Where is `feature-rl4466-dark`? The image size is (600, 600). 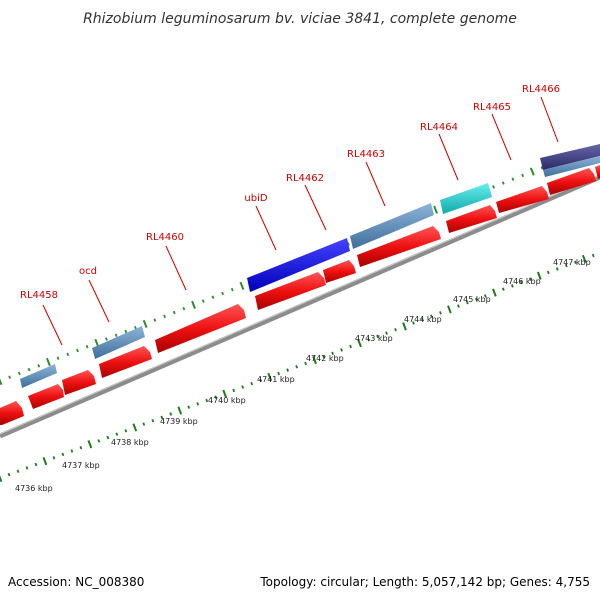
feature-rl4466-dark is located at coordinates (570, 157).